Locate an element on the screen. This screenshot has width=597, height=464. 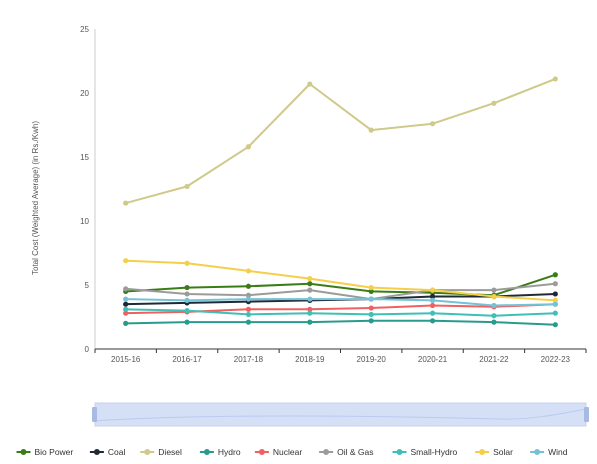
legend-item-small-hydro: Small-Hydro is located at coordinates (425, 452).